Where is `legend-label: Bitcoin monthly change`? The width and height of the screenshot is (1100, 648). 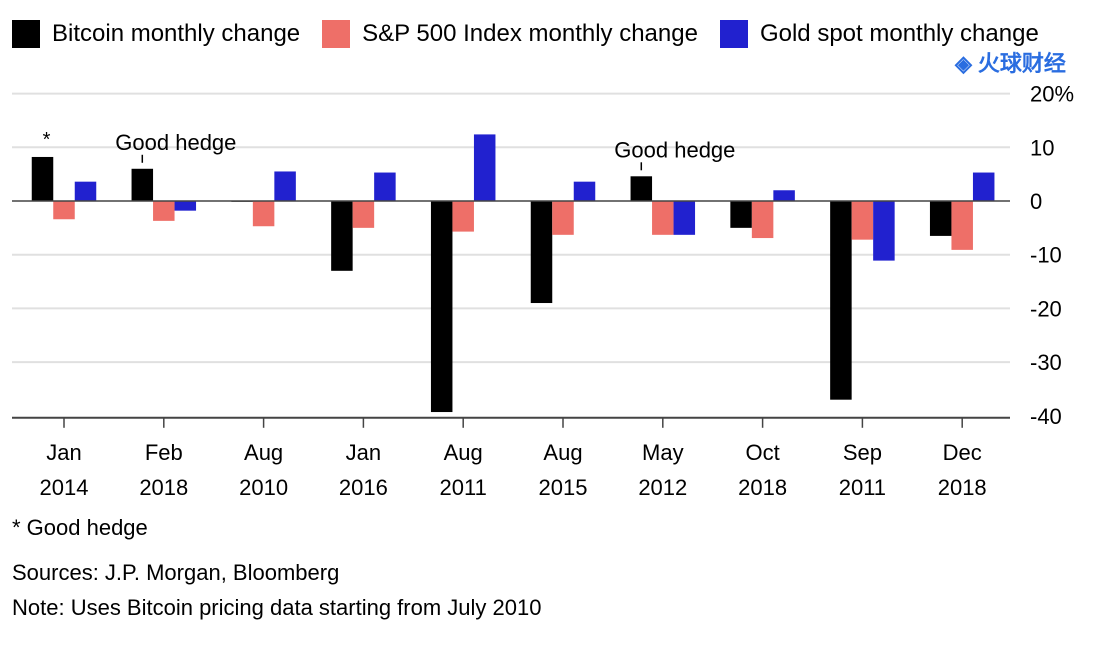 legend-label: Bitcoin monthly change is located at coordinates (176, 33).